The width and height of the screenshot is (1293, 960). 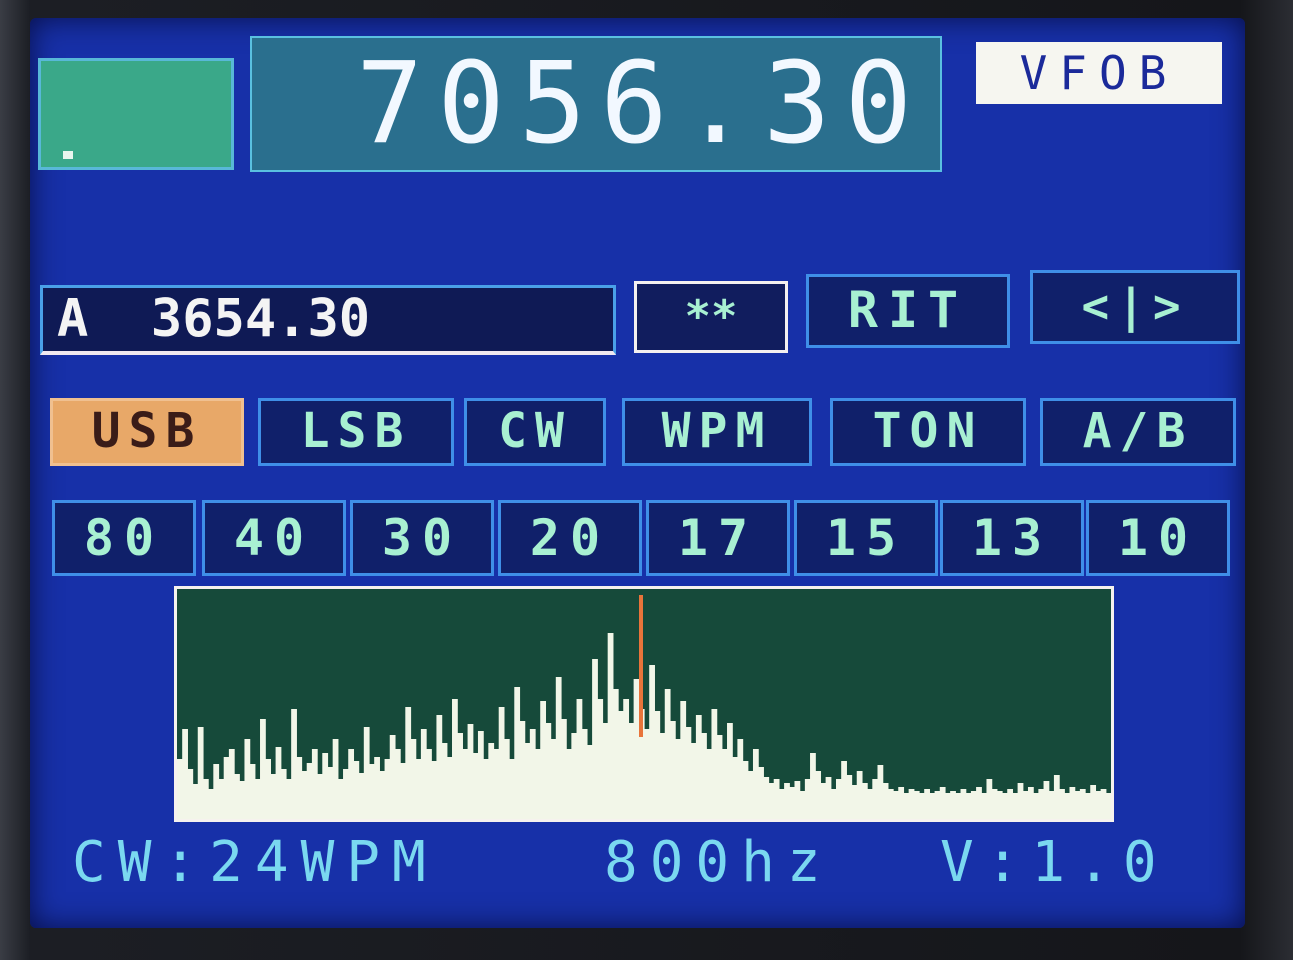 I want to click on mode-button-cw: CW, so click(x=535, y=432).